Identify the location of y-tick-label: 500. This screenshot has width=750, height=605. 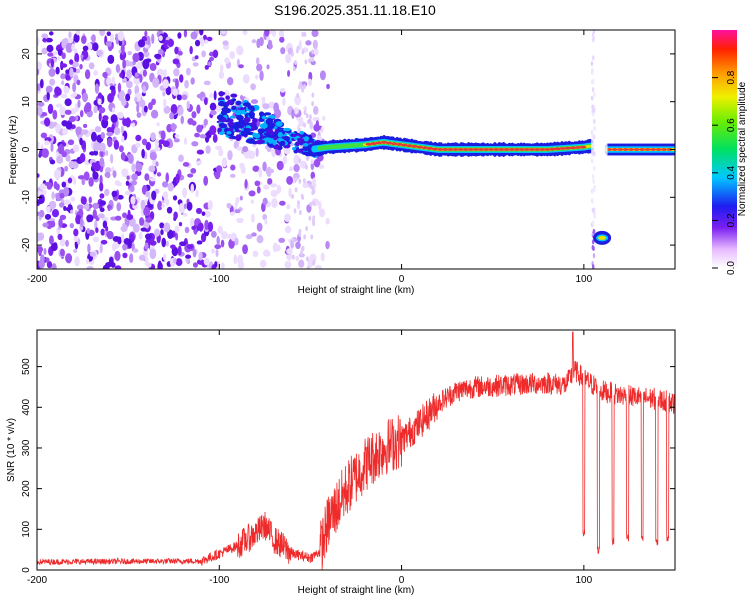
(26, 366).